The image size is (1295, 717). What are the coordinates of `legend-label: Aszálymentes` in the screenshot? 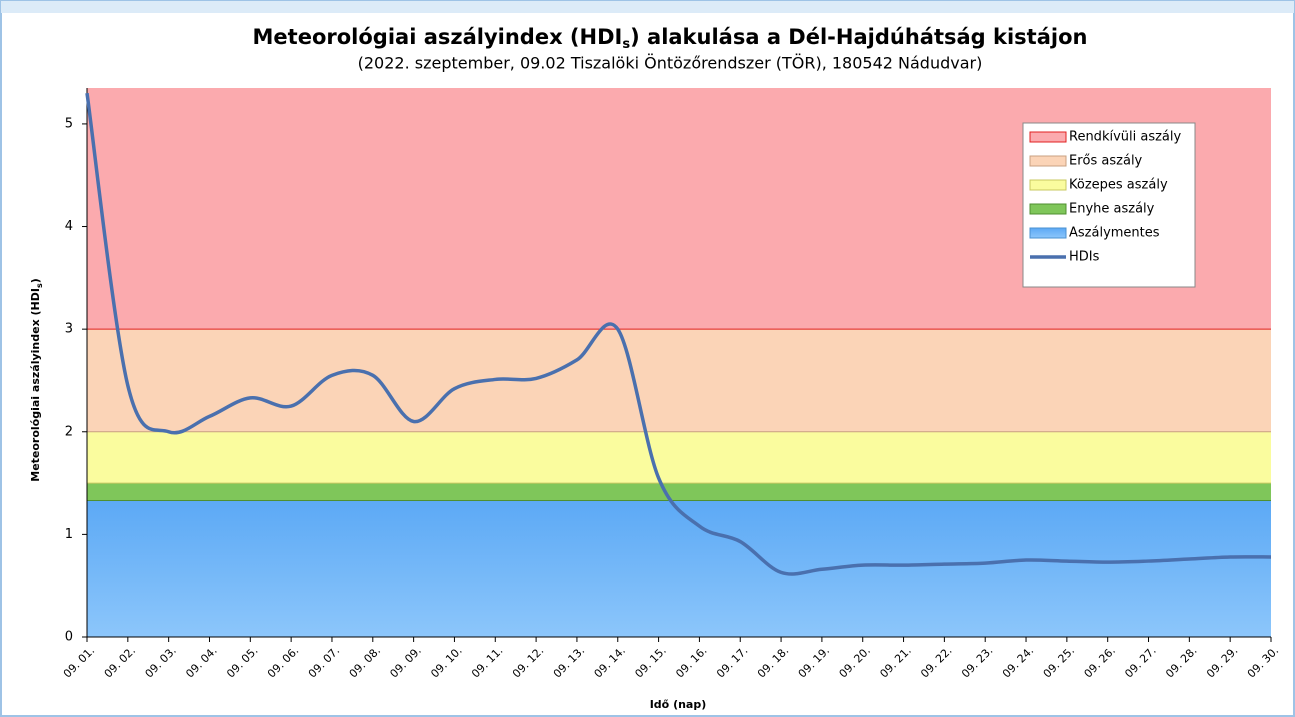 It's located at (1114, 233).